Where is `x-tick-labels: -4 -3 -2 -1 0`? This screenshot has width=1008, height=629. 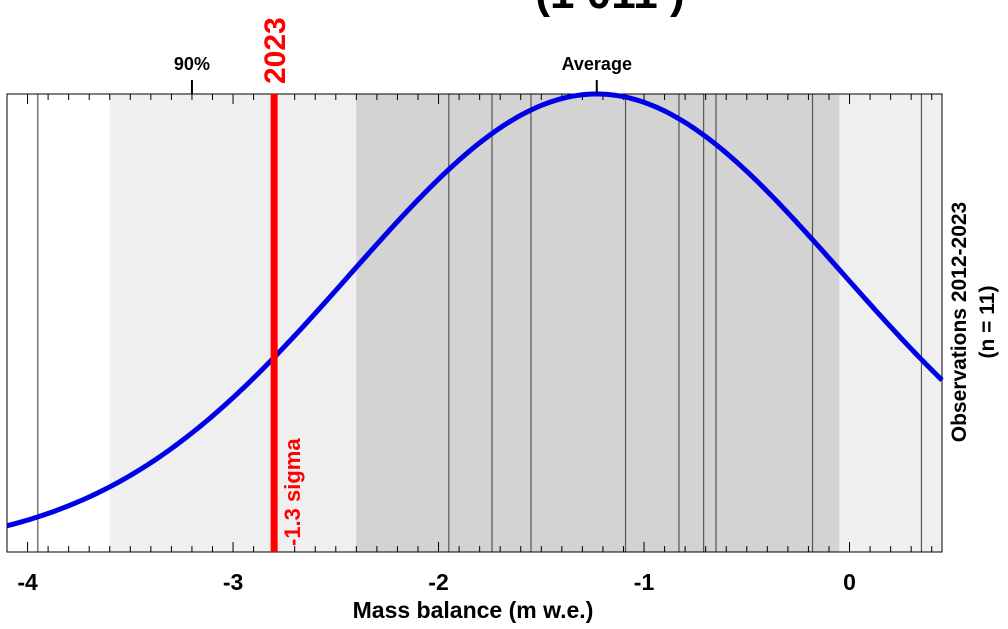
x-tick-labels: -4 -3 -2 -1 0 is located at coordinates (436, 582).